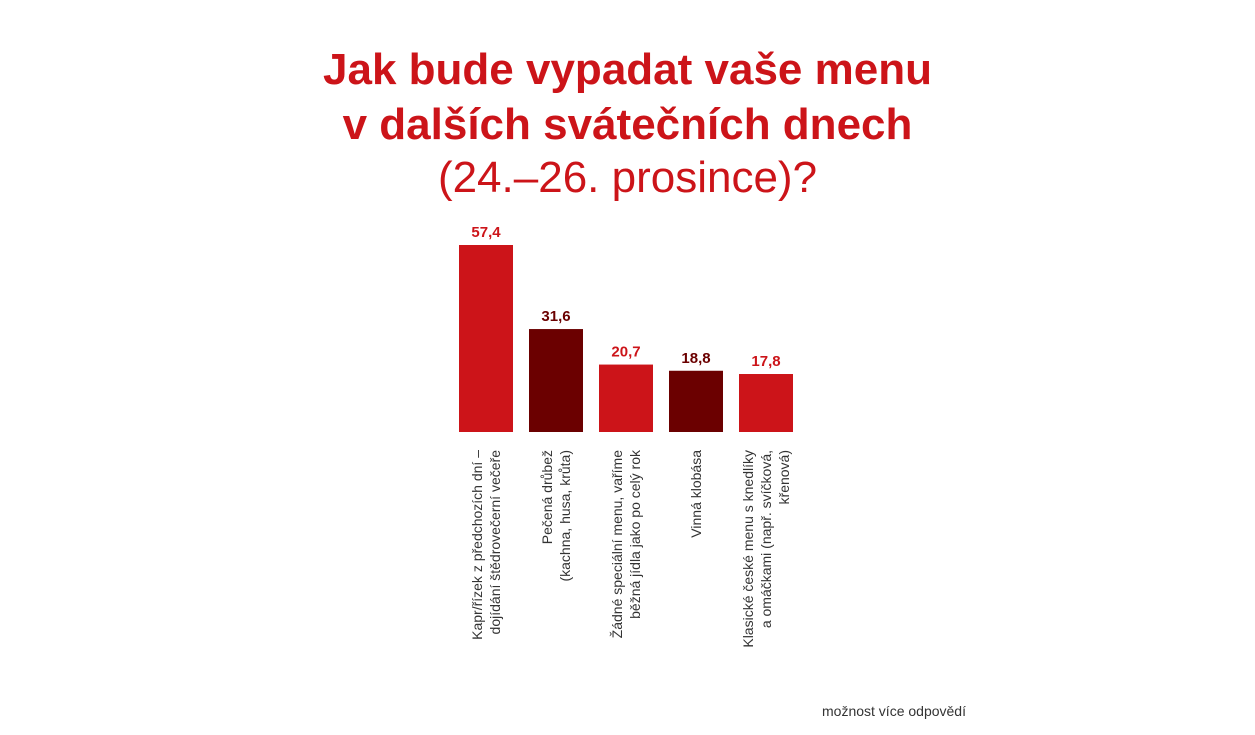 This screenshot has width=1255, height=735. Describe the element at coordinates (555, 316) in the screenshot. I see `value-label-2: 31,6` at that location.